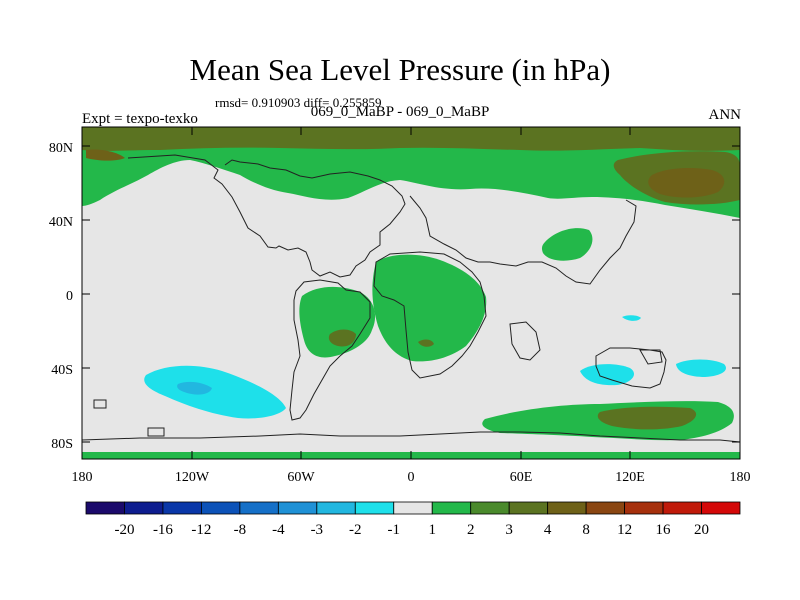 The image size is (800, 600). Describe the element at coordinates (686, 182) in the screenshot. I see `siberia-brown-anomaly` at that location.